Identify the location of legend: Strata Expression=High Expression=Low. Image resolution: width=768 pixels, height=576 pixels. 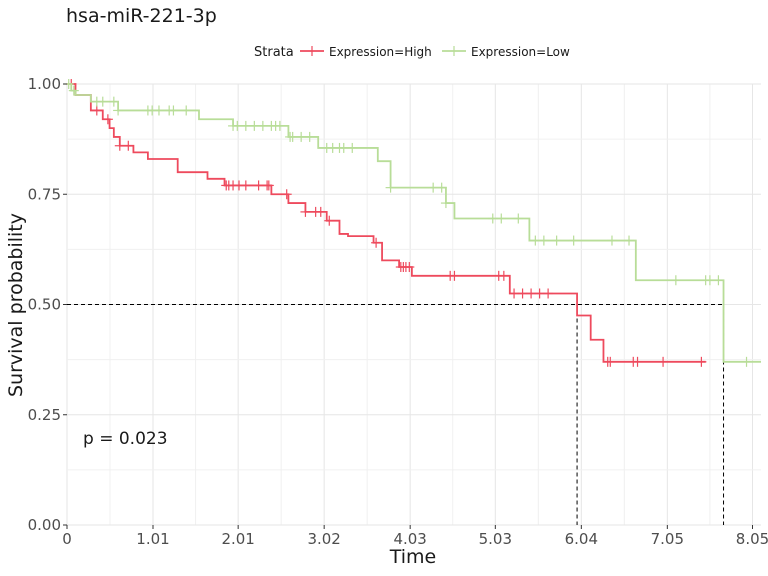
(412, 52).